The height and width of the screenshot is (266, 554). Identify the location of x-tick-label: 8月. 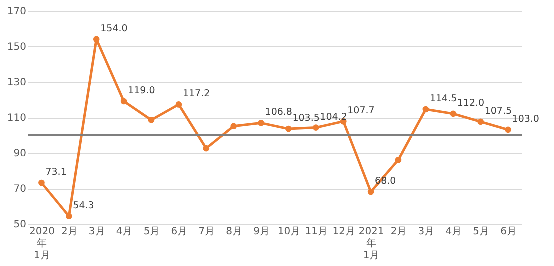
(234, 232).